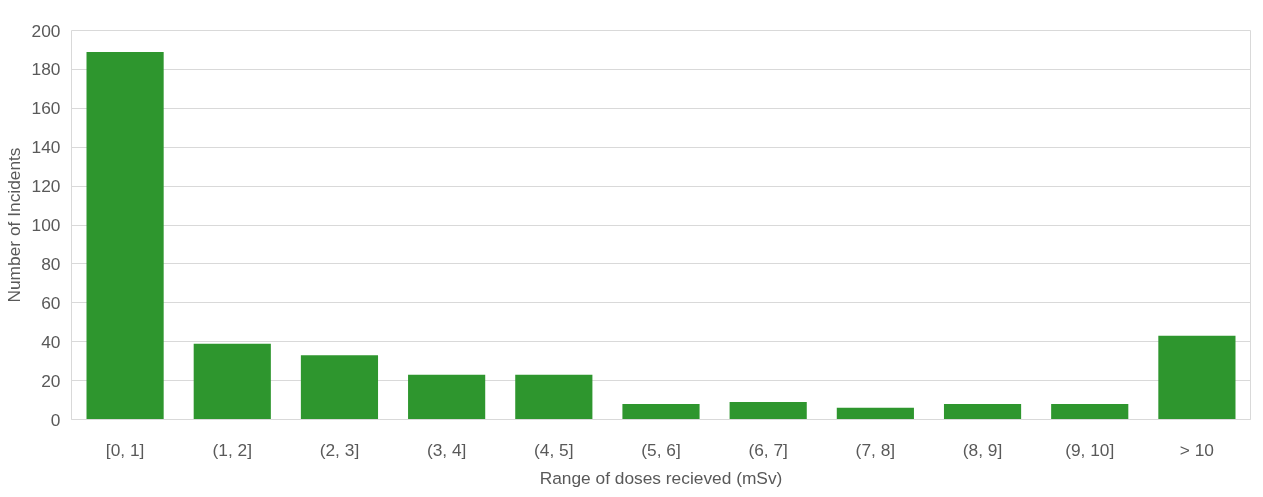  What do you see at coordinates (46, 147) in the screenshot?
I see `y-tick-label: 140` at bounding box center [46, 147].